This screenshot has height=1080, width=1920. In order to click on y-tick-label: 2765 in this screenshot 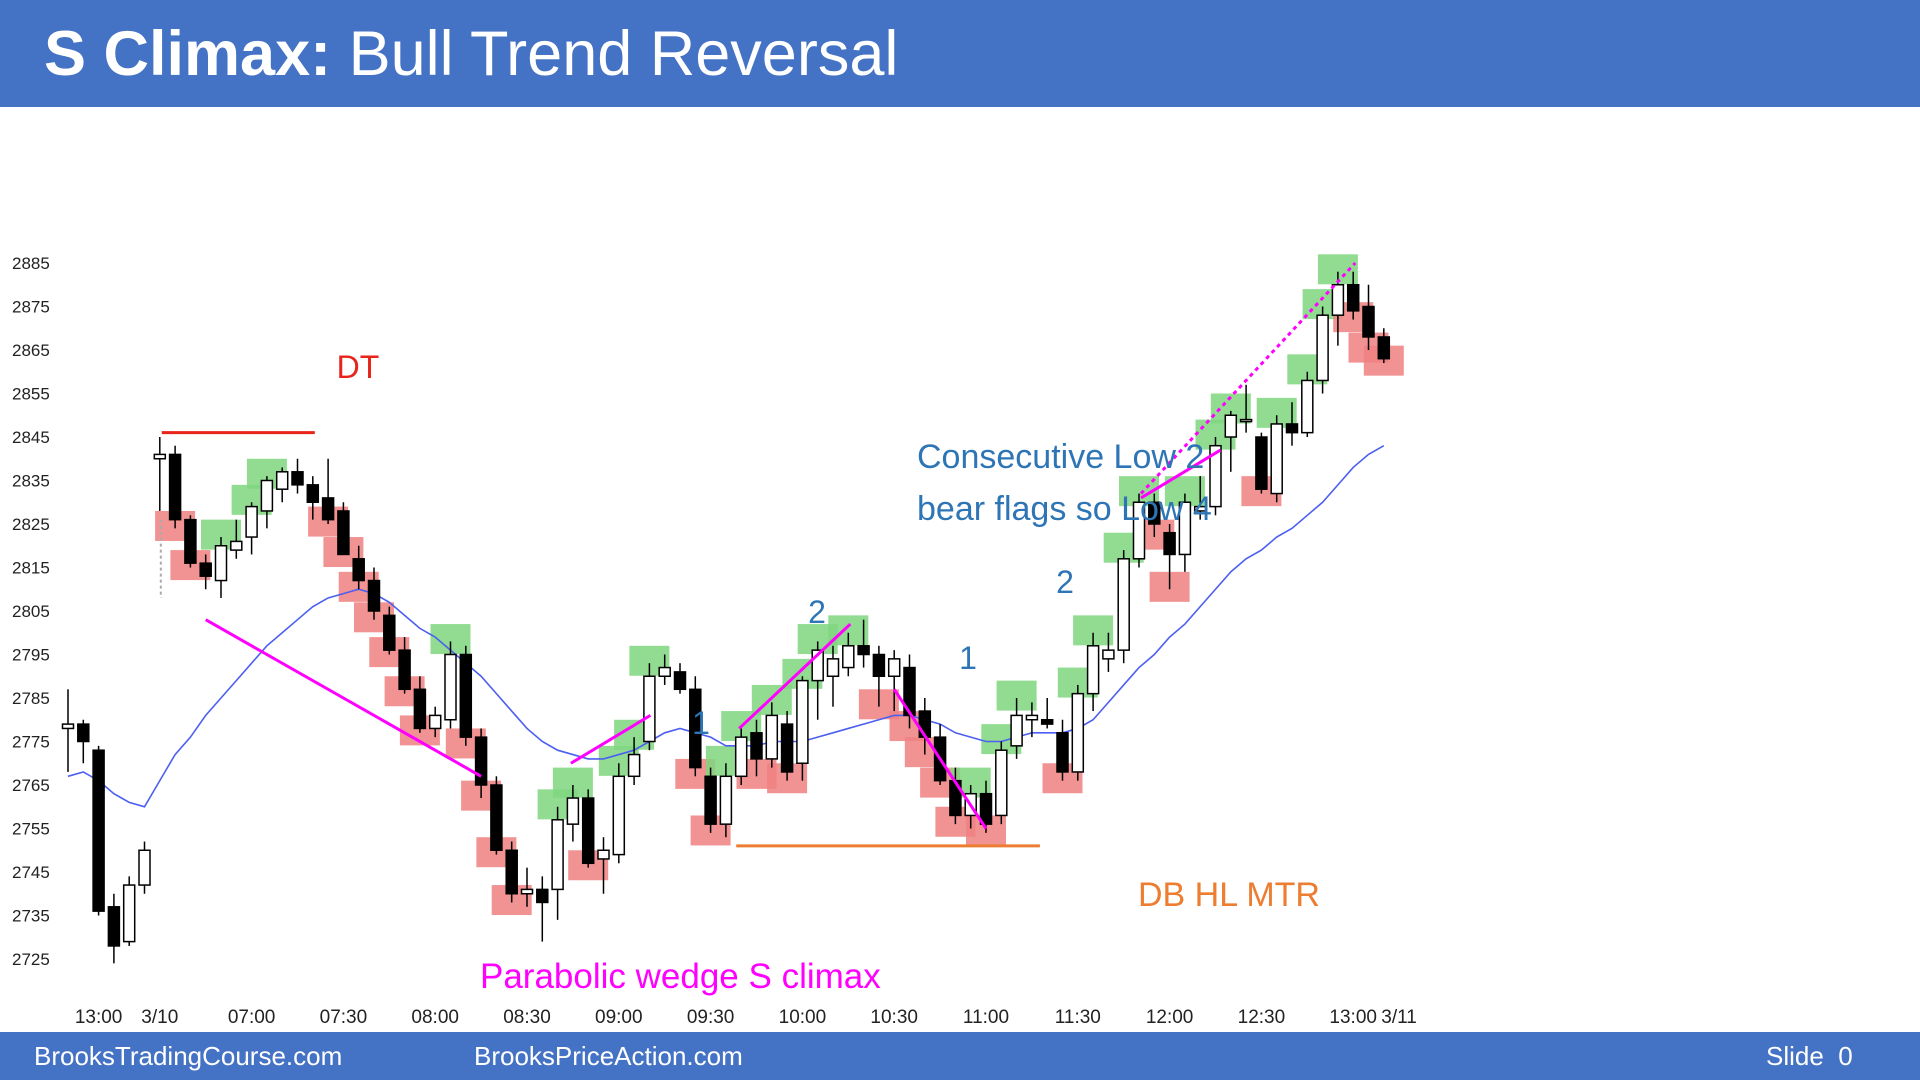, I will do `click(31, 785)`.